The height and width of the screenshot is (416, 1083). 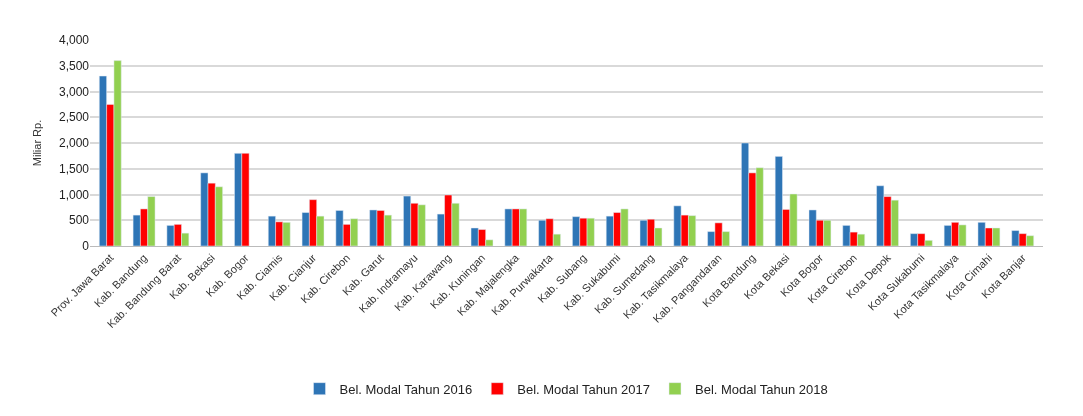 I want to click on y-tick-label: 3,000, so click(x=74, y=91).